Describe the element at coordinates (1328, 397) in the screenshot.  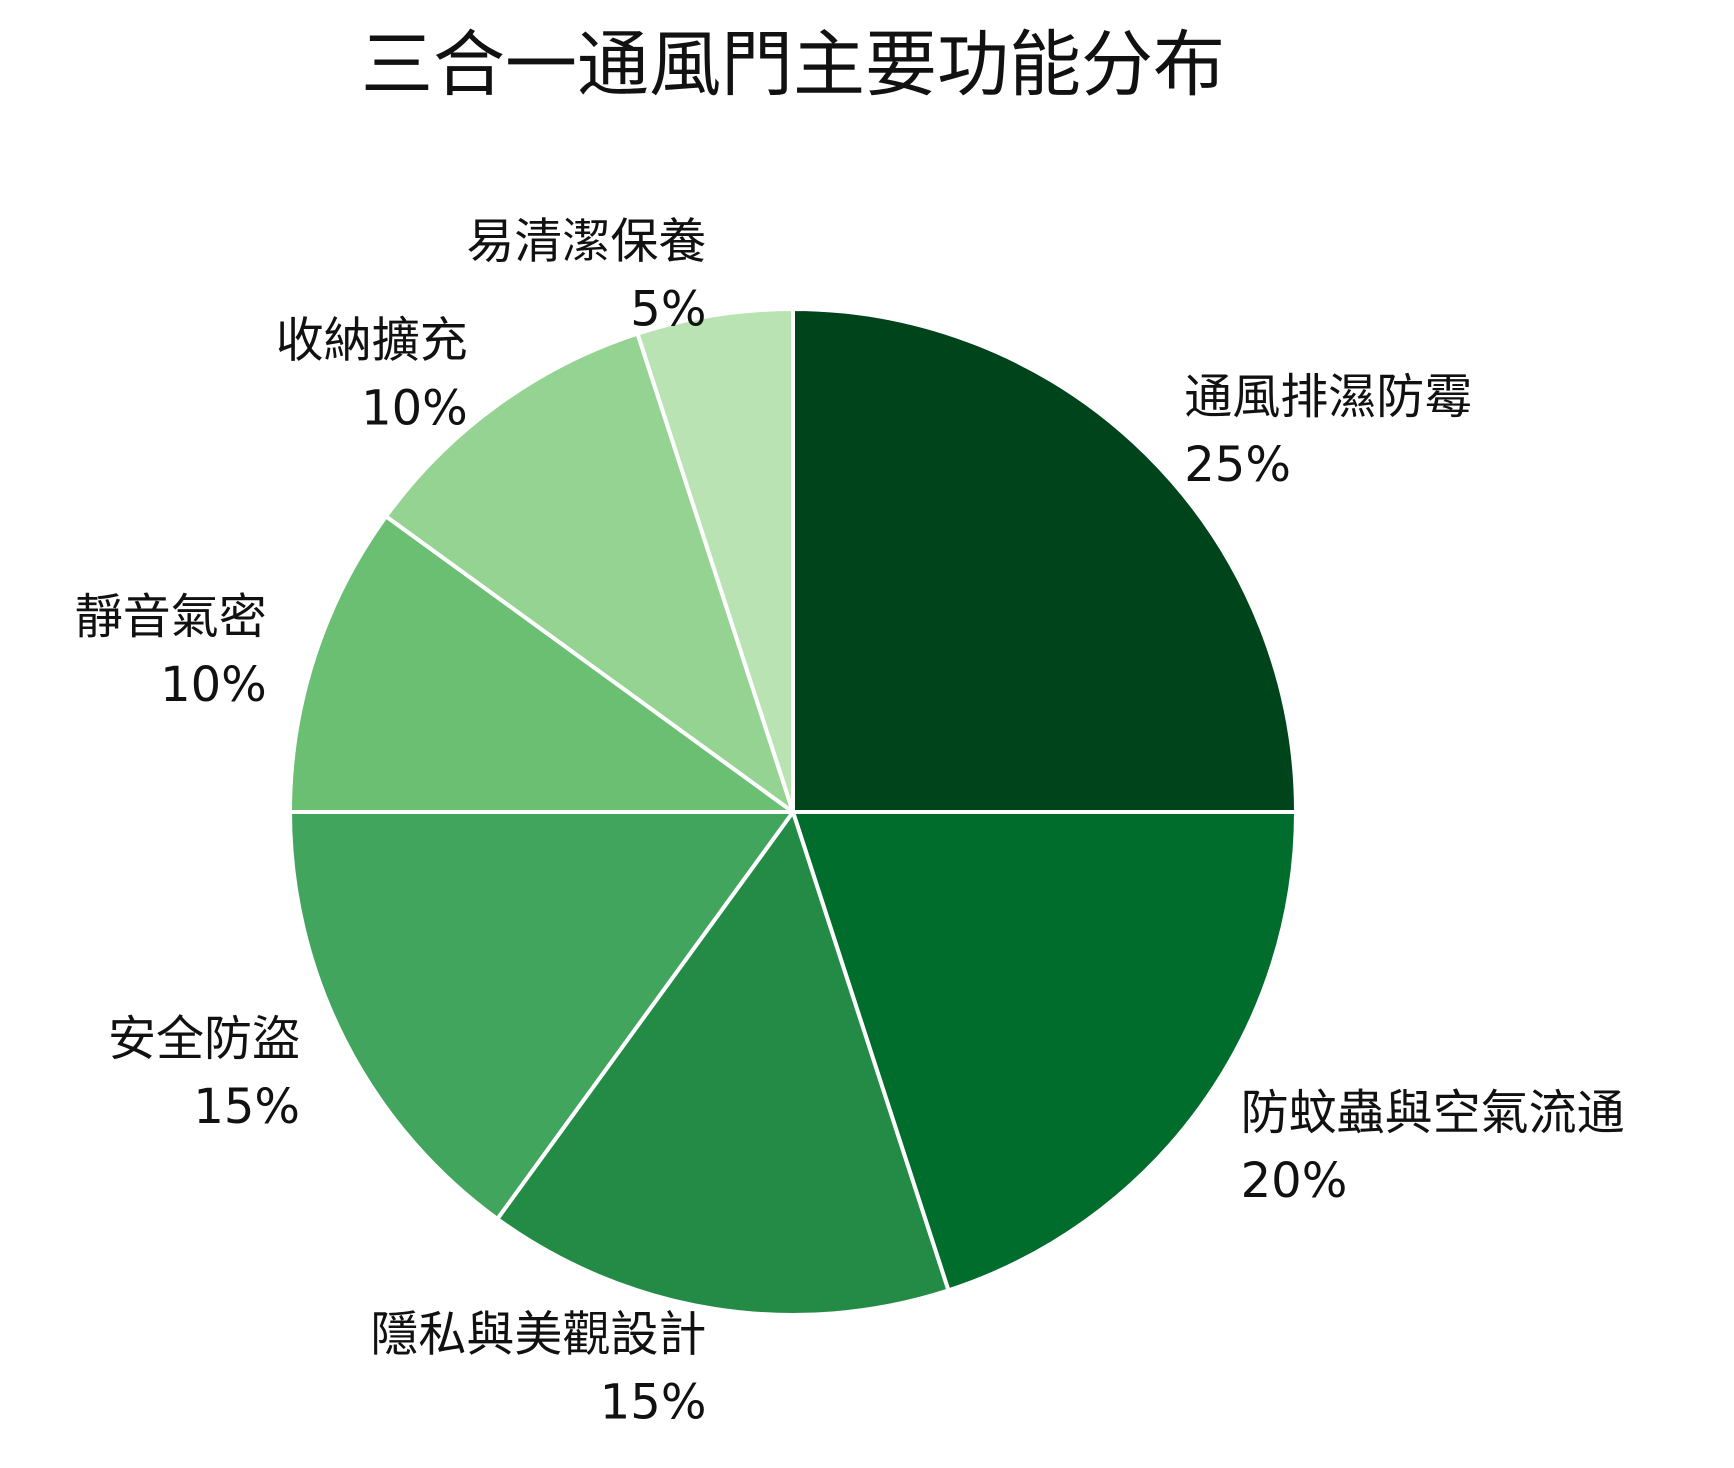
I see `slice-name: 通風排濕防霉` at that location.